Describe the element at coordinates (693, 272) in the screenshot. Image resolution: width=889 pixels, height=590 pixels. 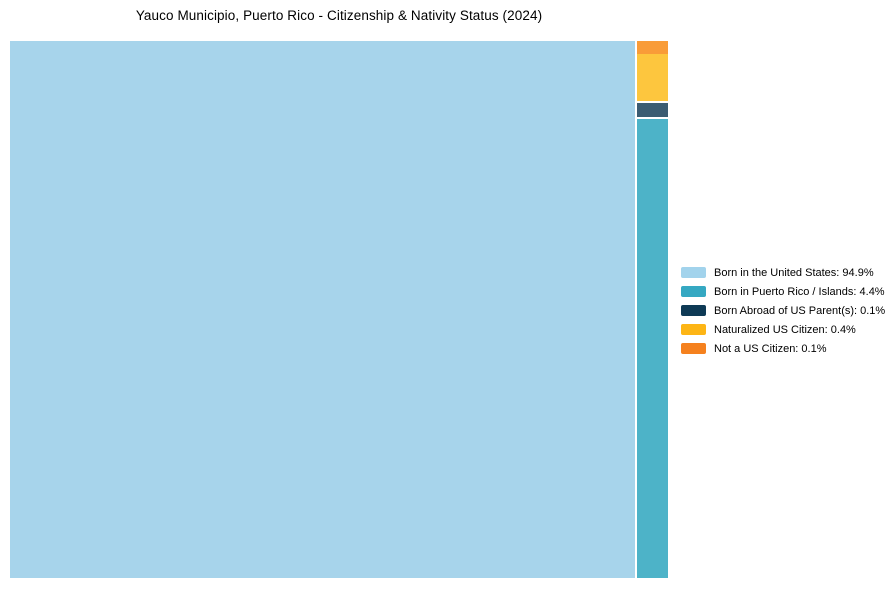
I see `legend-swatch-born-in-us` at that location.